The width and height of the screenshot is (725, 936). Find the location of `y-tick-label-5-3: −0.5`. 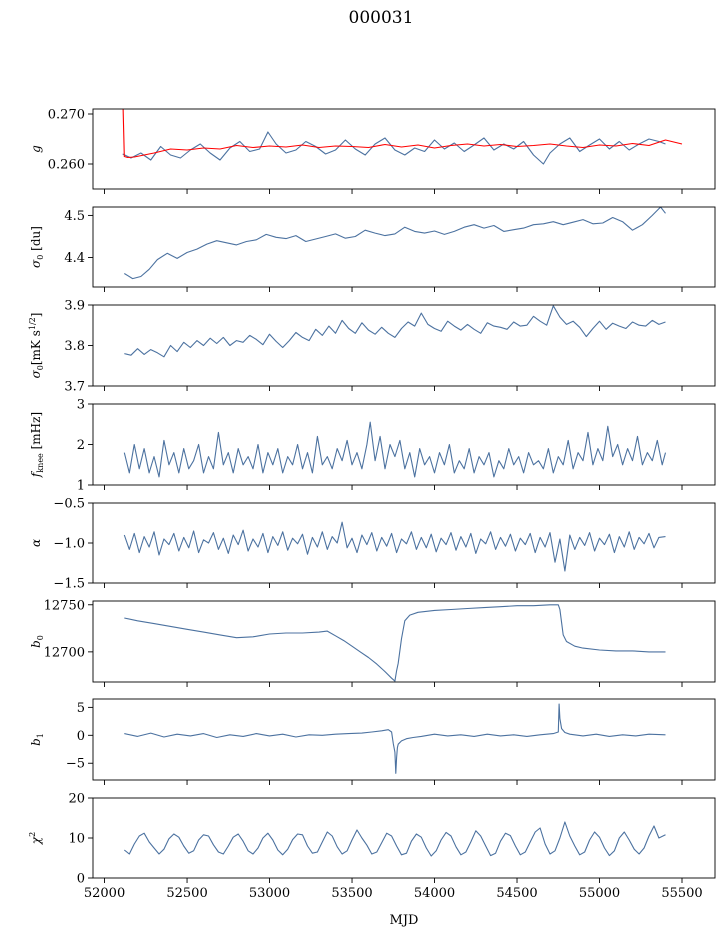

y-tick-label-5-3: −0.5 is located at coordinates (69, 504).